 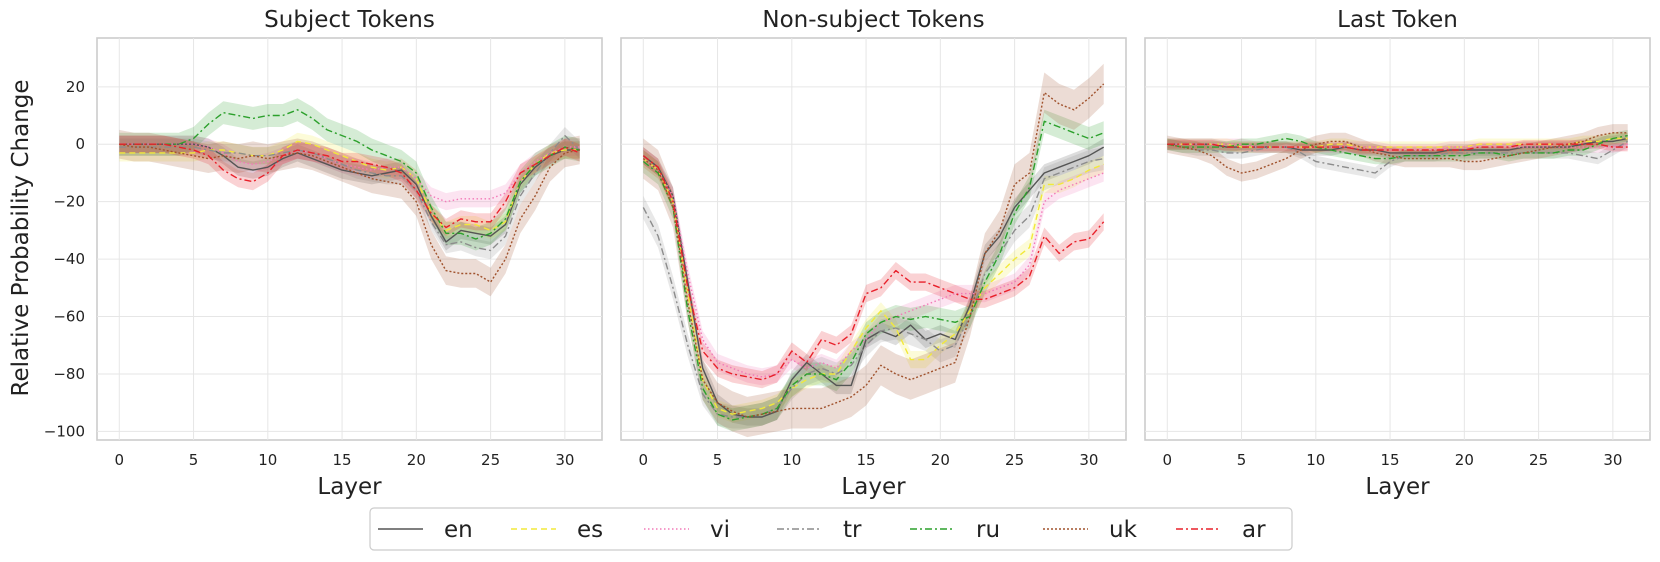 What do you see at coordinates (69, 259) in the screenshot?
I see `y-tick-label: −40` at bounding box center [69, 259].